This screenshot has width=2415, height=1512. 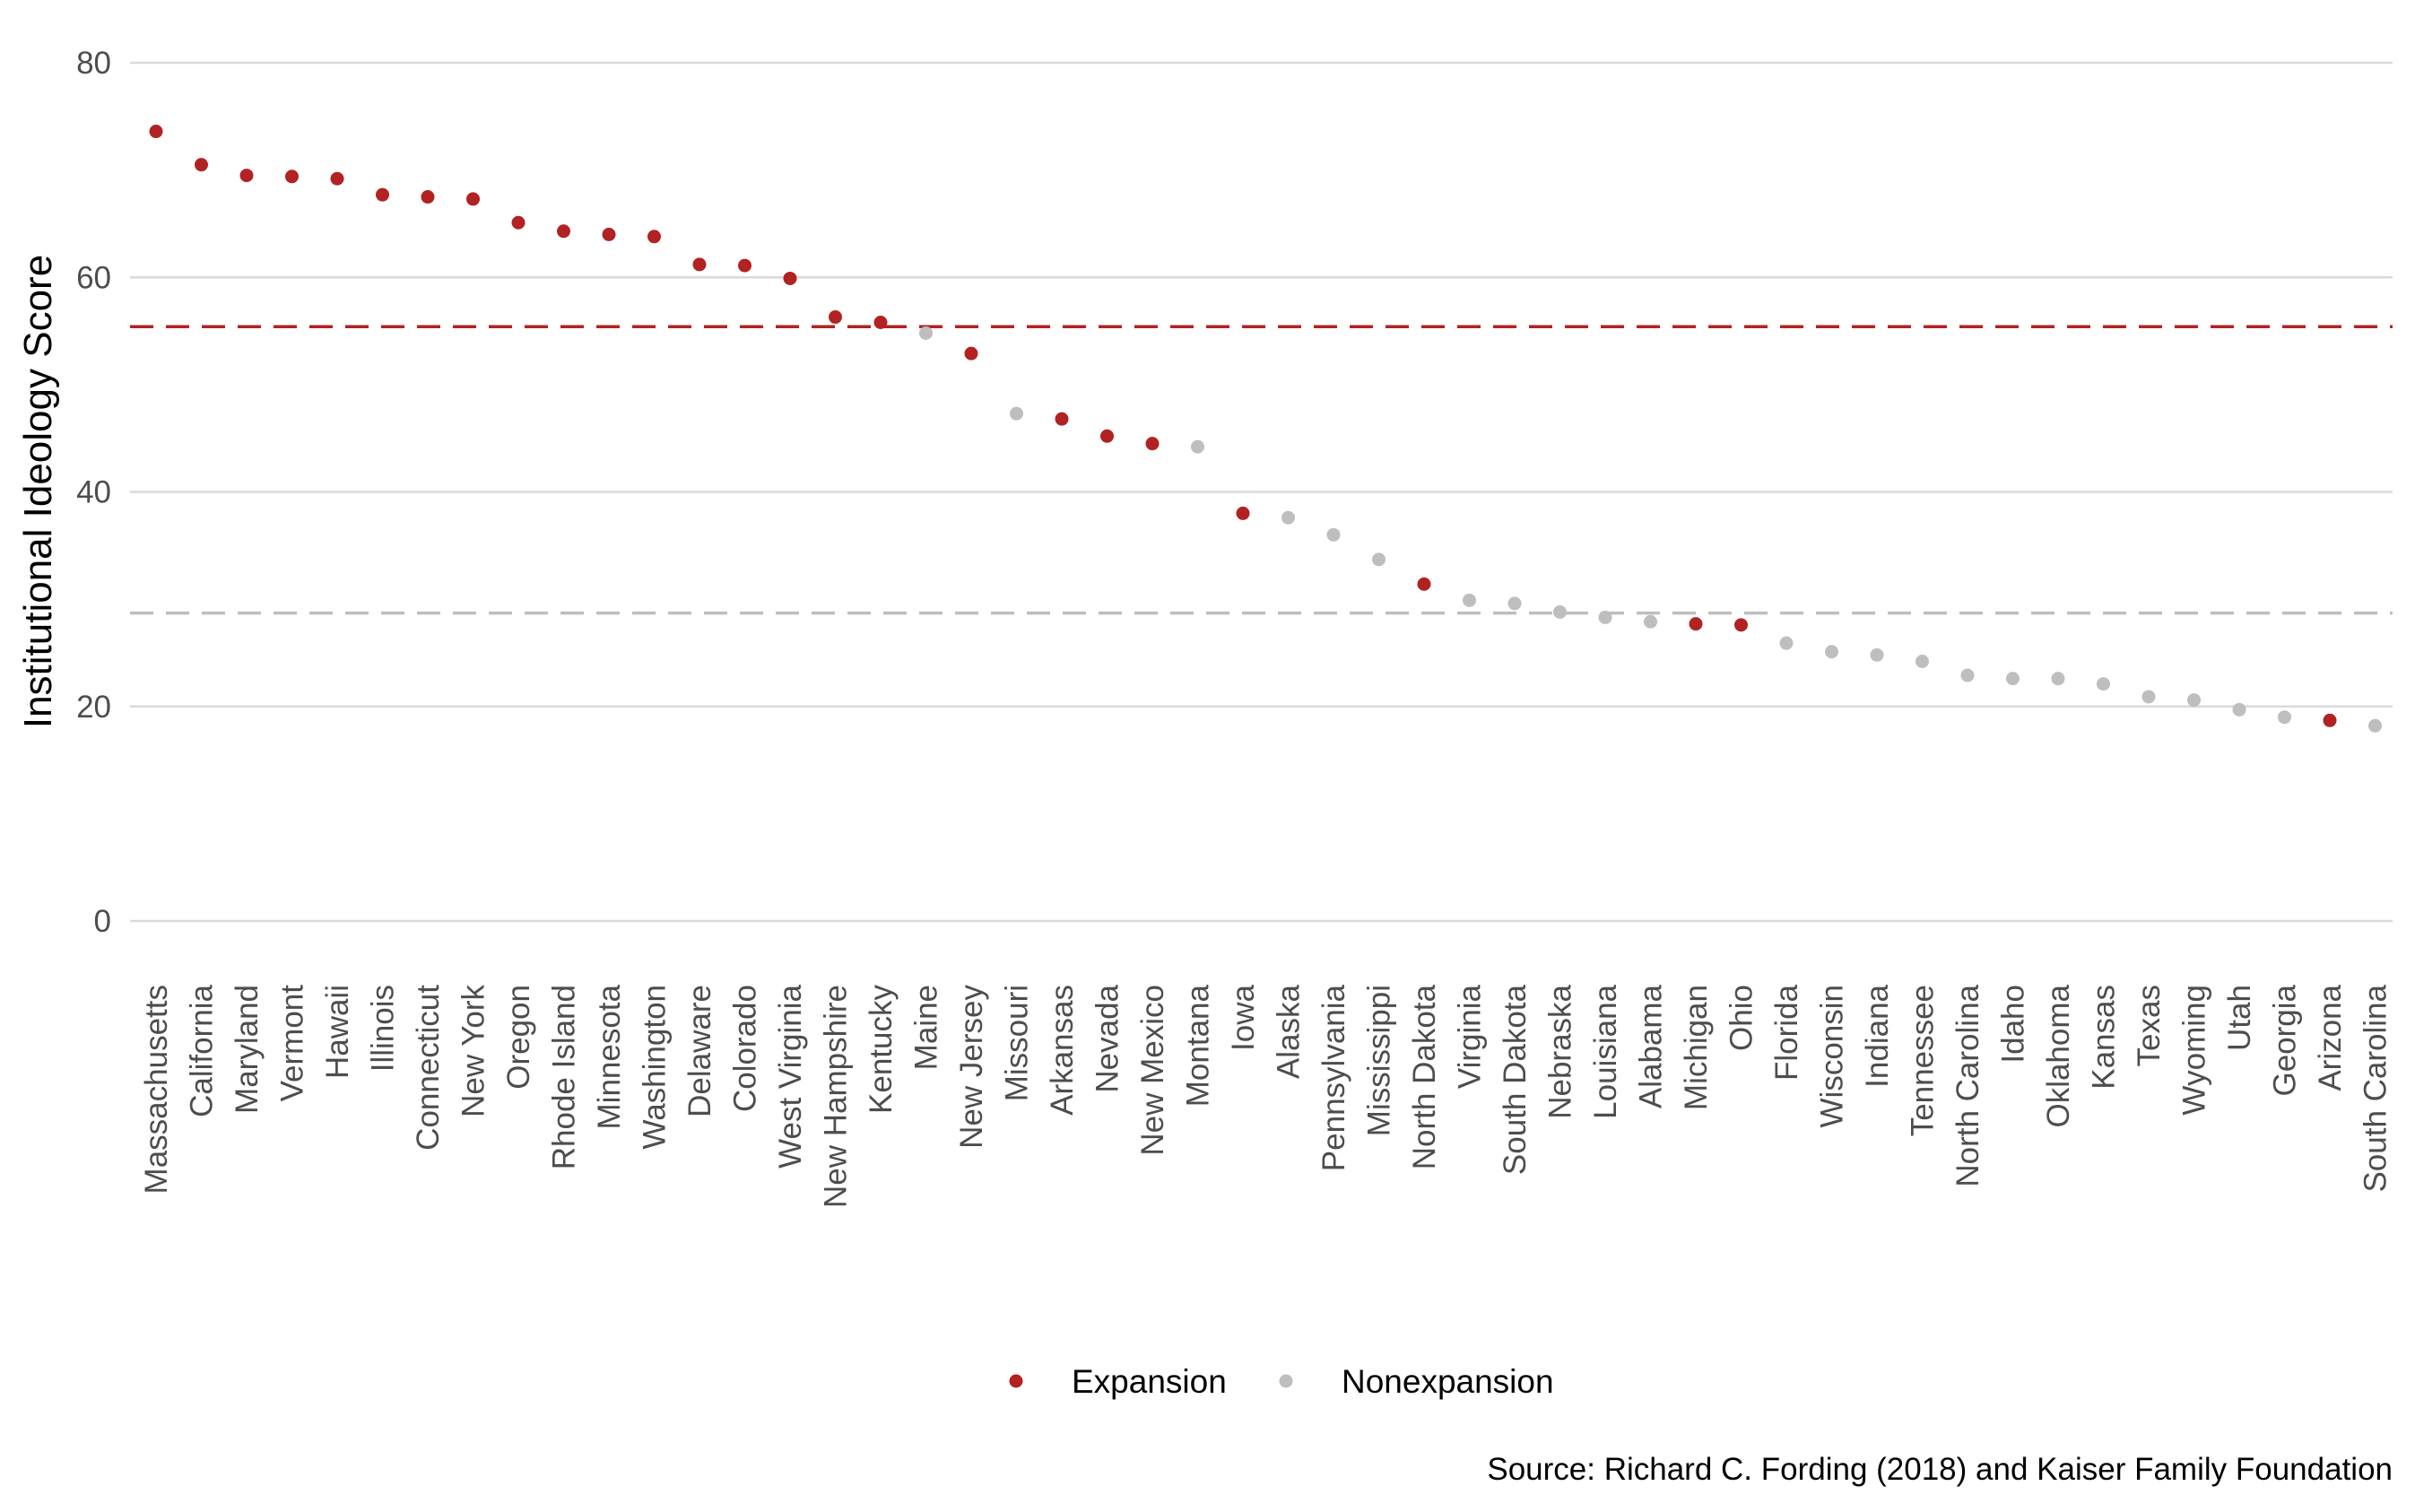 I want to click on x-tick-label: Arkansas, so click(x=1062, y=1050).